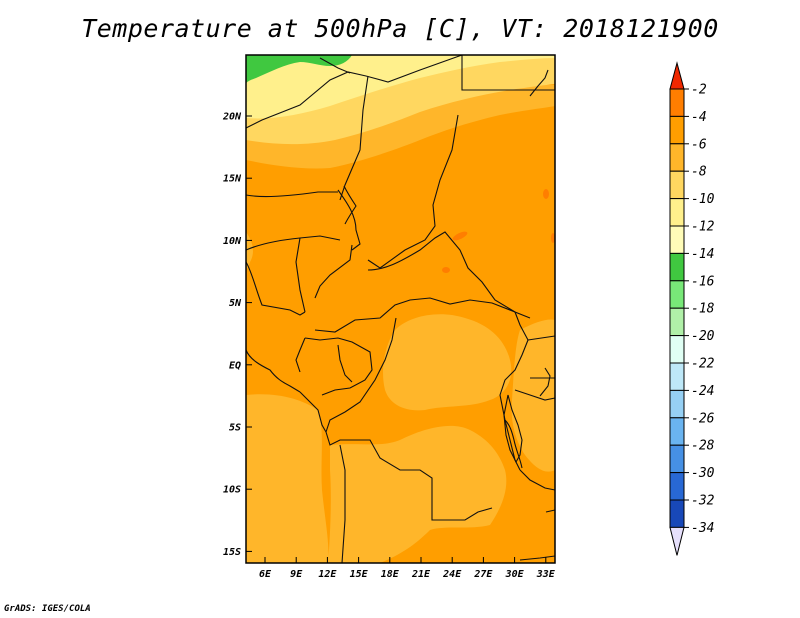  Describe the element at coordinates (237, 335) in the screenshot. I see `latitude-axis: 20N 15N 10N 5N EQ 5S 10S 15S` at that location.